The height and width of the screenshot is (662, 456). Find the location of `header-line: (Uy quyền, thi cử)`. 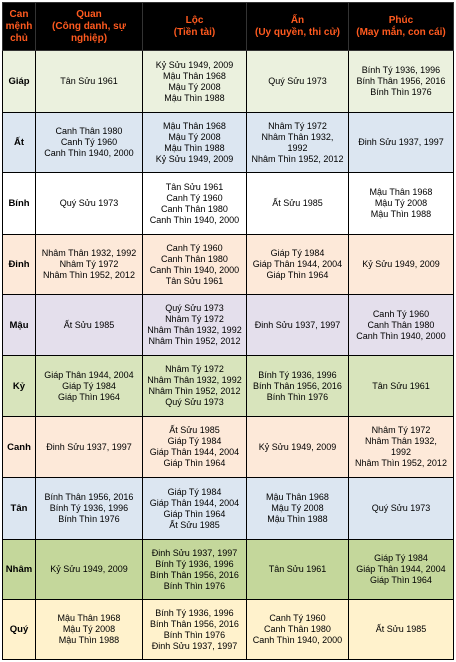

header-line: (Uy quyền, thi cử) is located at coordinates (297, 32).